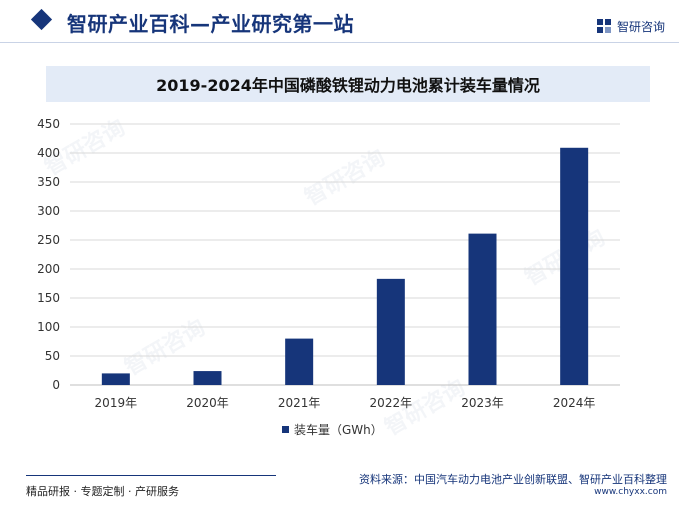 The width and height of the screenshot is (679, 509). I want to click on header: 智研产业百科—产业研究第一站 智研咨询, so click(339, 26).